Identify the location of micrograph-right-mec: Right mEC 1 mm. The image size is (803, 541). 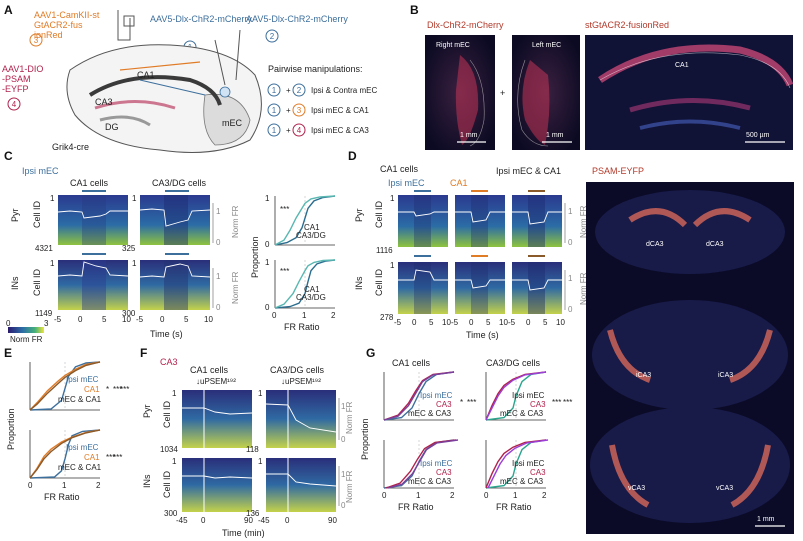
(460, 92).